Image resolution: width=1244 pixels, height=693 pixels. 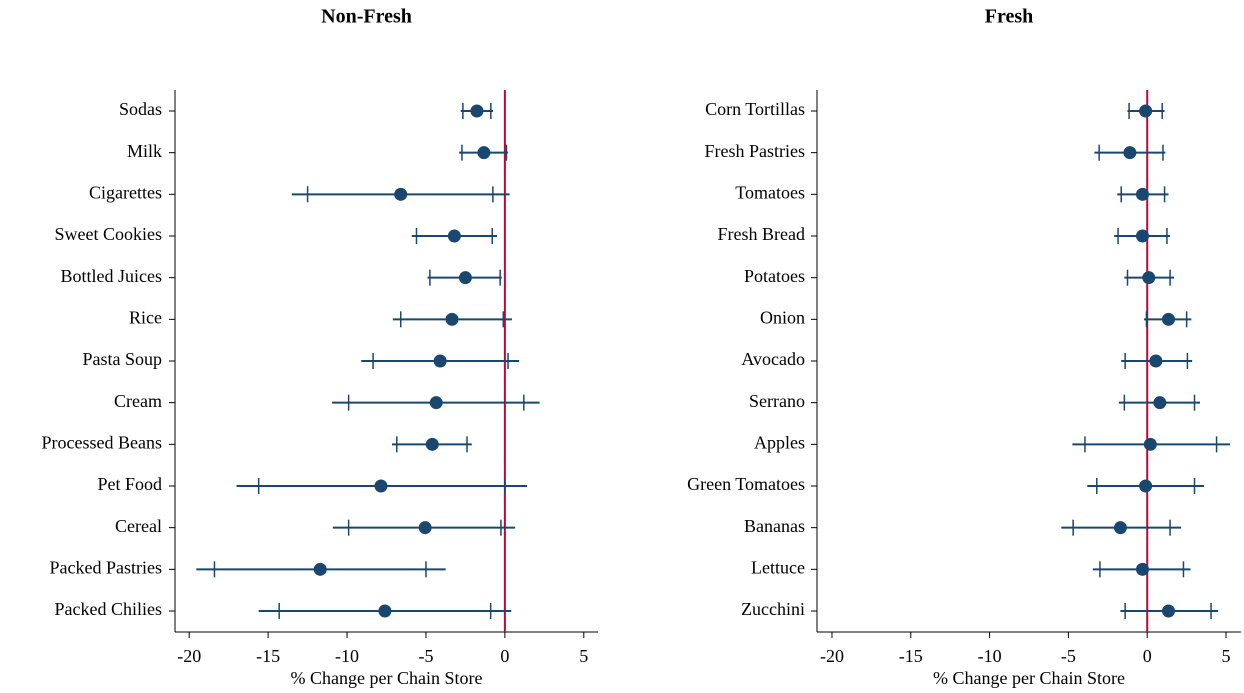 I want to click on y-tick-label: Cream, so click(x=138, y=401).